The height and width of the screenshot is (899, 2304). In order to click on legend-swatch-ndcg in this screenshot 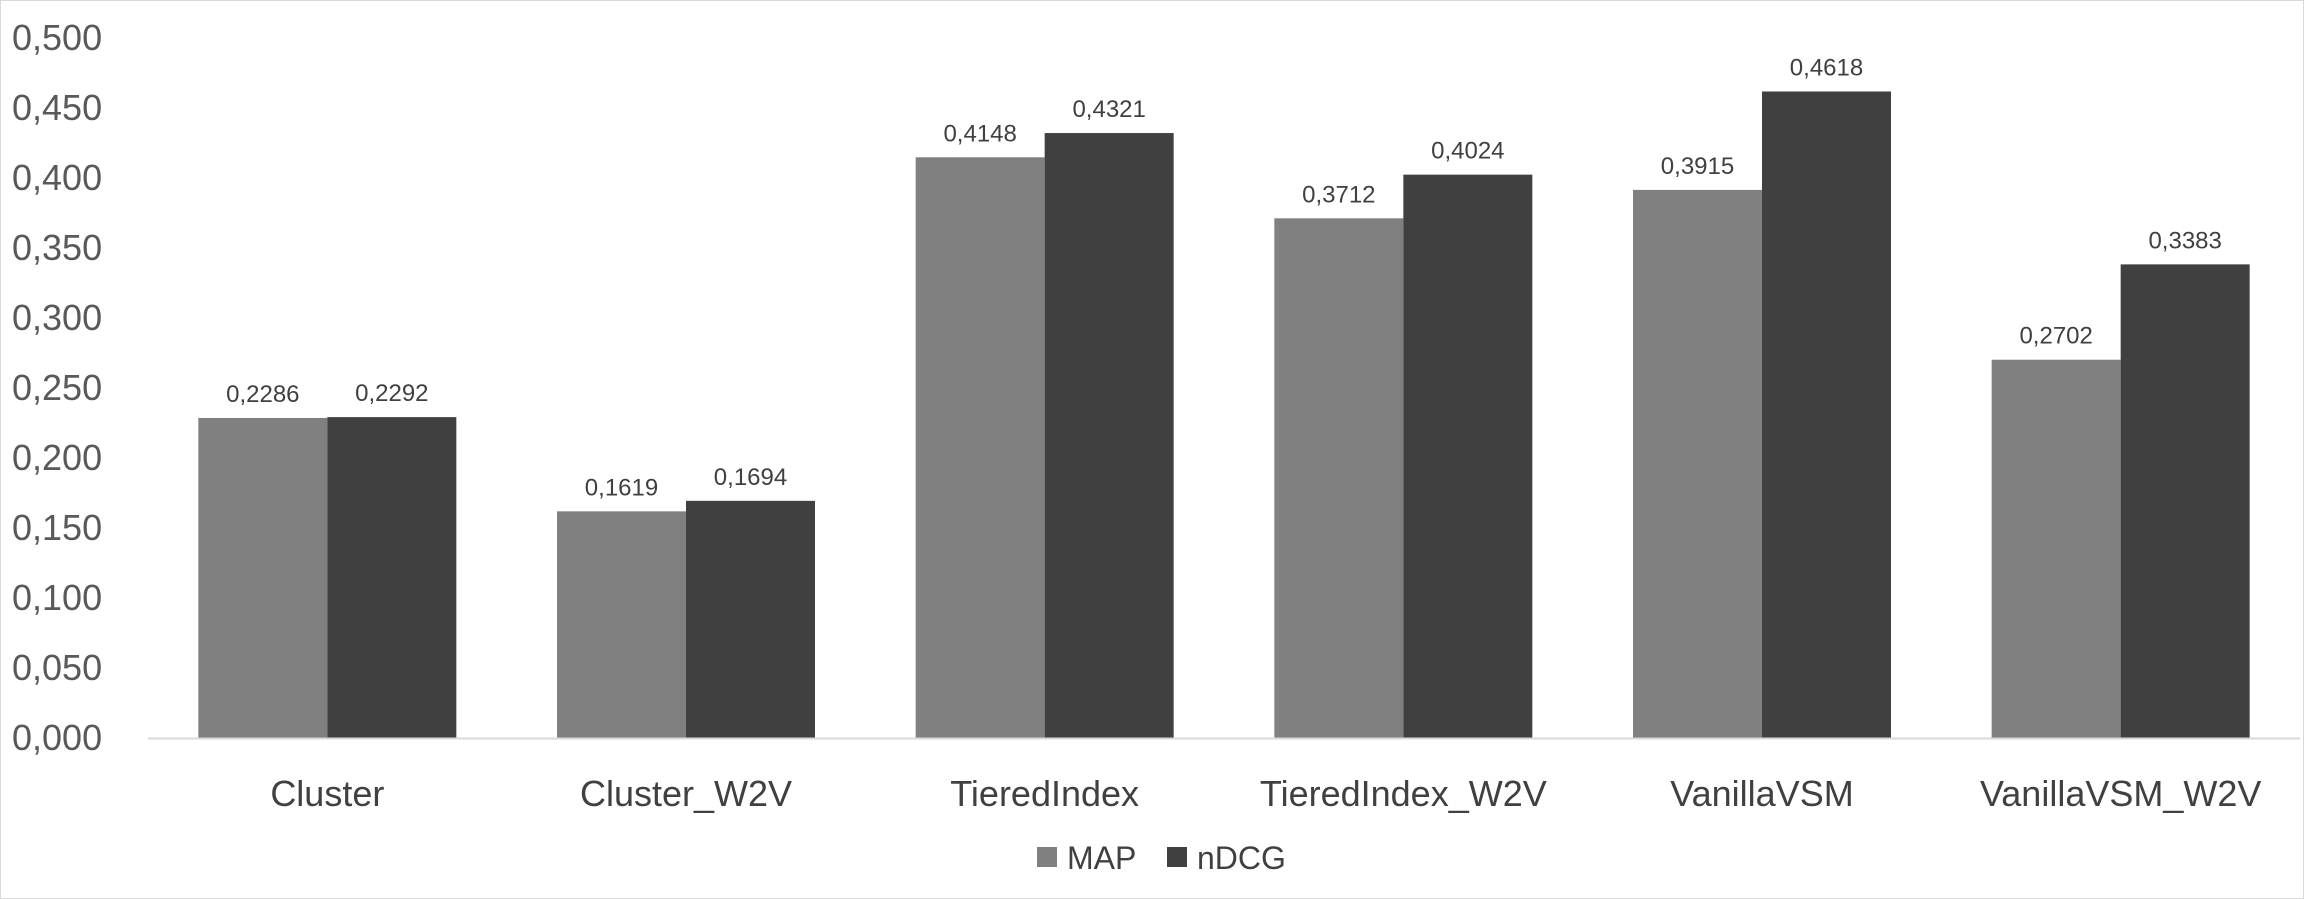, I will do `click(1177, 857)`.